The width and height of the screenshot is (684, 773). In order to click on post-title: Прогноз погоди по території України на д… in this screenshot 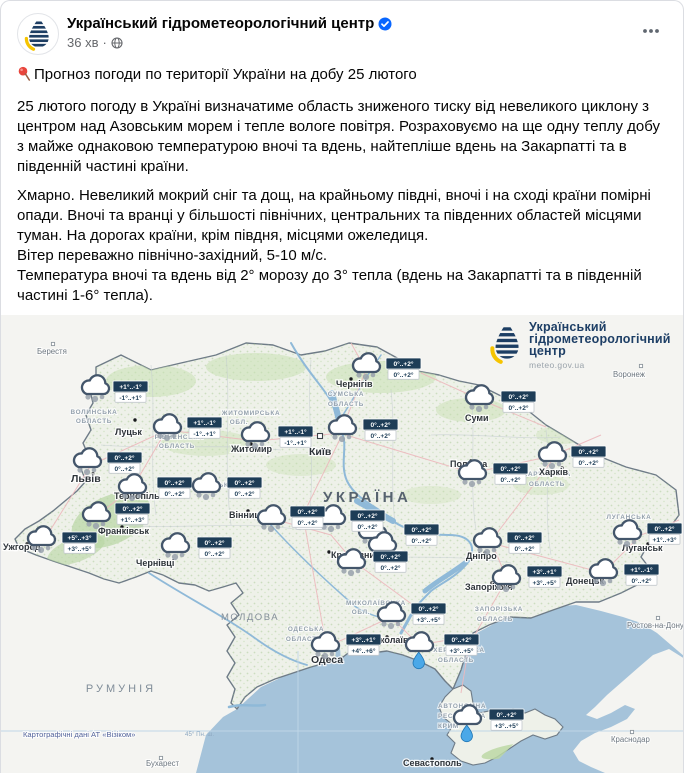, I will do `click(342, 76)`.